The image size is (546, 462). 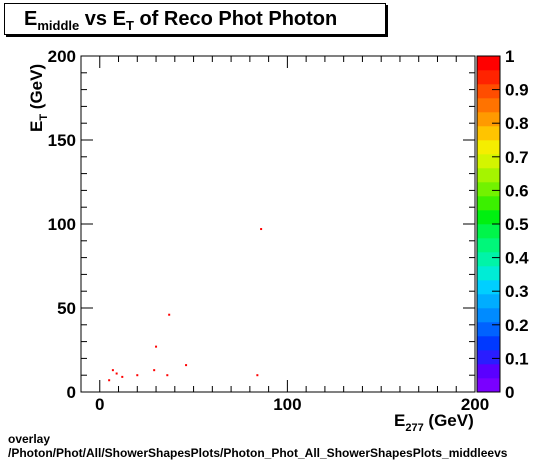 What do you see at coordinates (517, 157) in the screenshot?
I see `palette-tick-label: 0.7` at bounding box center [517, 157].